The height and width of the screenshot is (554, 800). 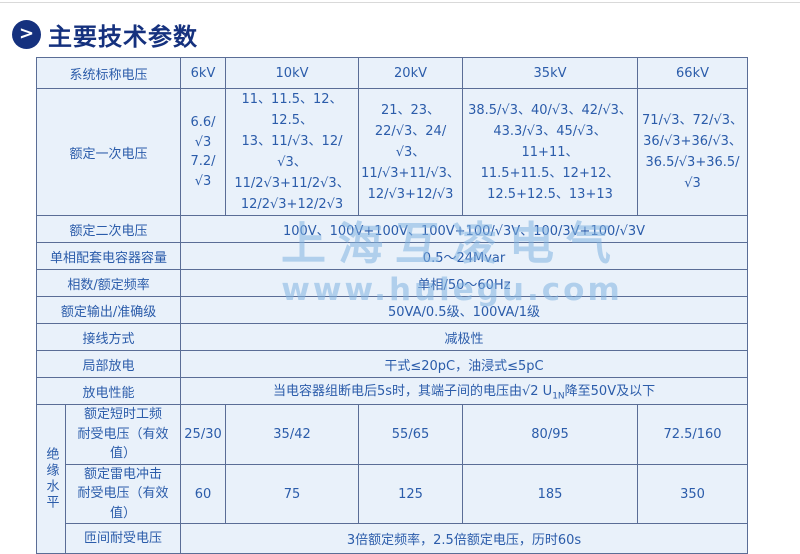 What do you see at coordinates (123, 538) in the screenshot?
I see `turn-to-turn-withstand-label: 匝间耐受电压` at bounding box center [123, 538].